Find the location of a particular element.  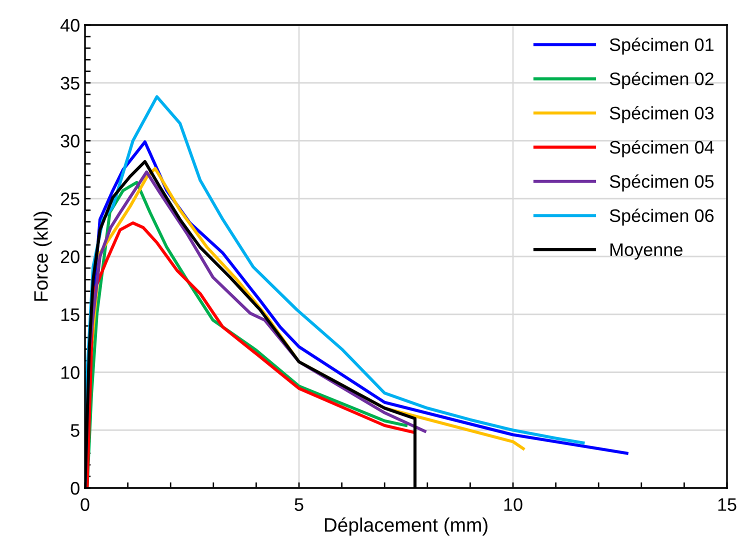

y-tick-label: 15 is located at coordinates (70, 315).